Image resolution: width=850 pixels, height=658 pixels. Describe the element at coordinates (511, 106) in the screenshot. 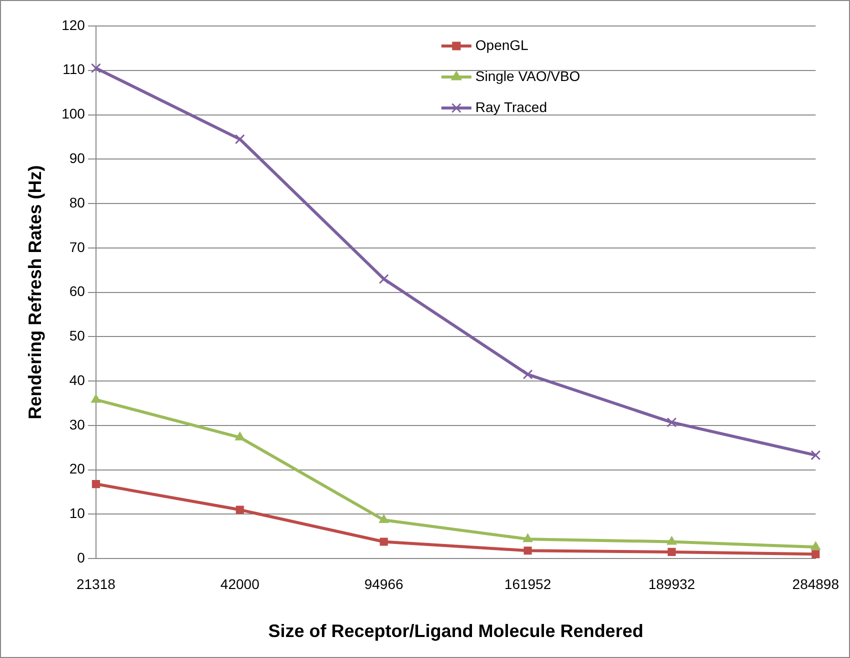

I see `legend-label: Ray Traced` at that location.